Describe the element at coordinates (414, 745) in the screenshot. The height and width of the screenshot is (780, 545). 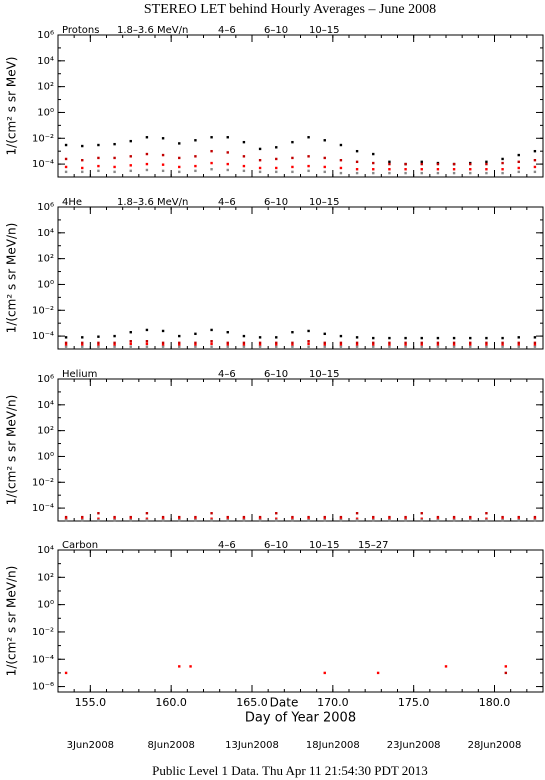
I see `date-tick-label: 23Jun2008` at that location.